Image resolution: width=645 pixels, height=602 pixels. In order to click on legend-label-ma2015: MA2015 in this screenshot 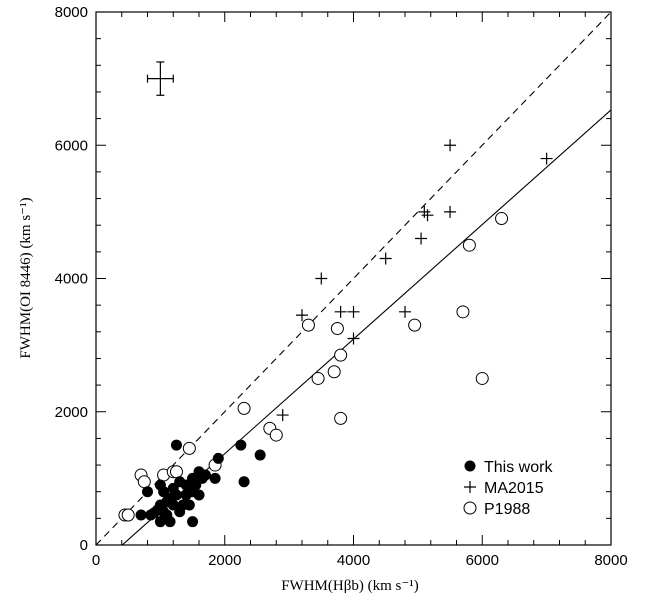, I will do `click(514, 488)`.